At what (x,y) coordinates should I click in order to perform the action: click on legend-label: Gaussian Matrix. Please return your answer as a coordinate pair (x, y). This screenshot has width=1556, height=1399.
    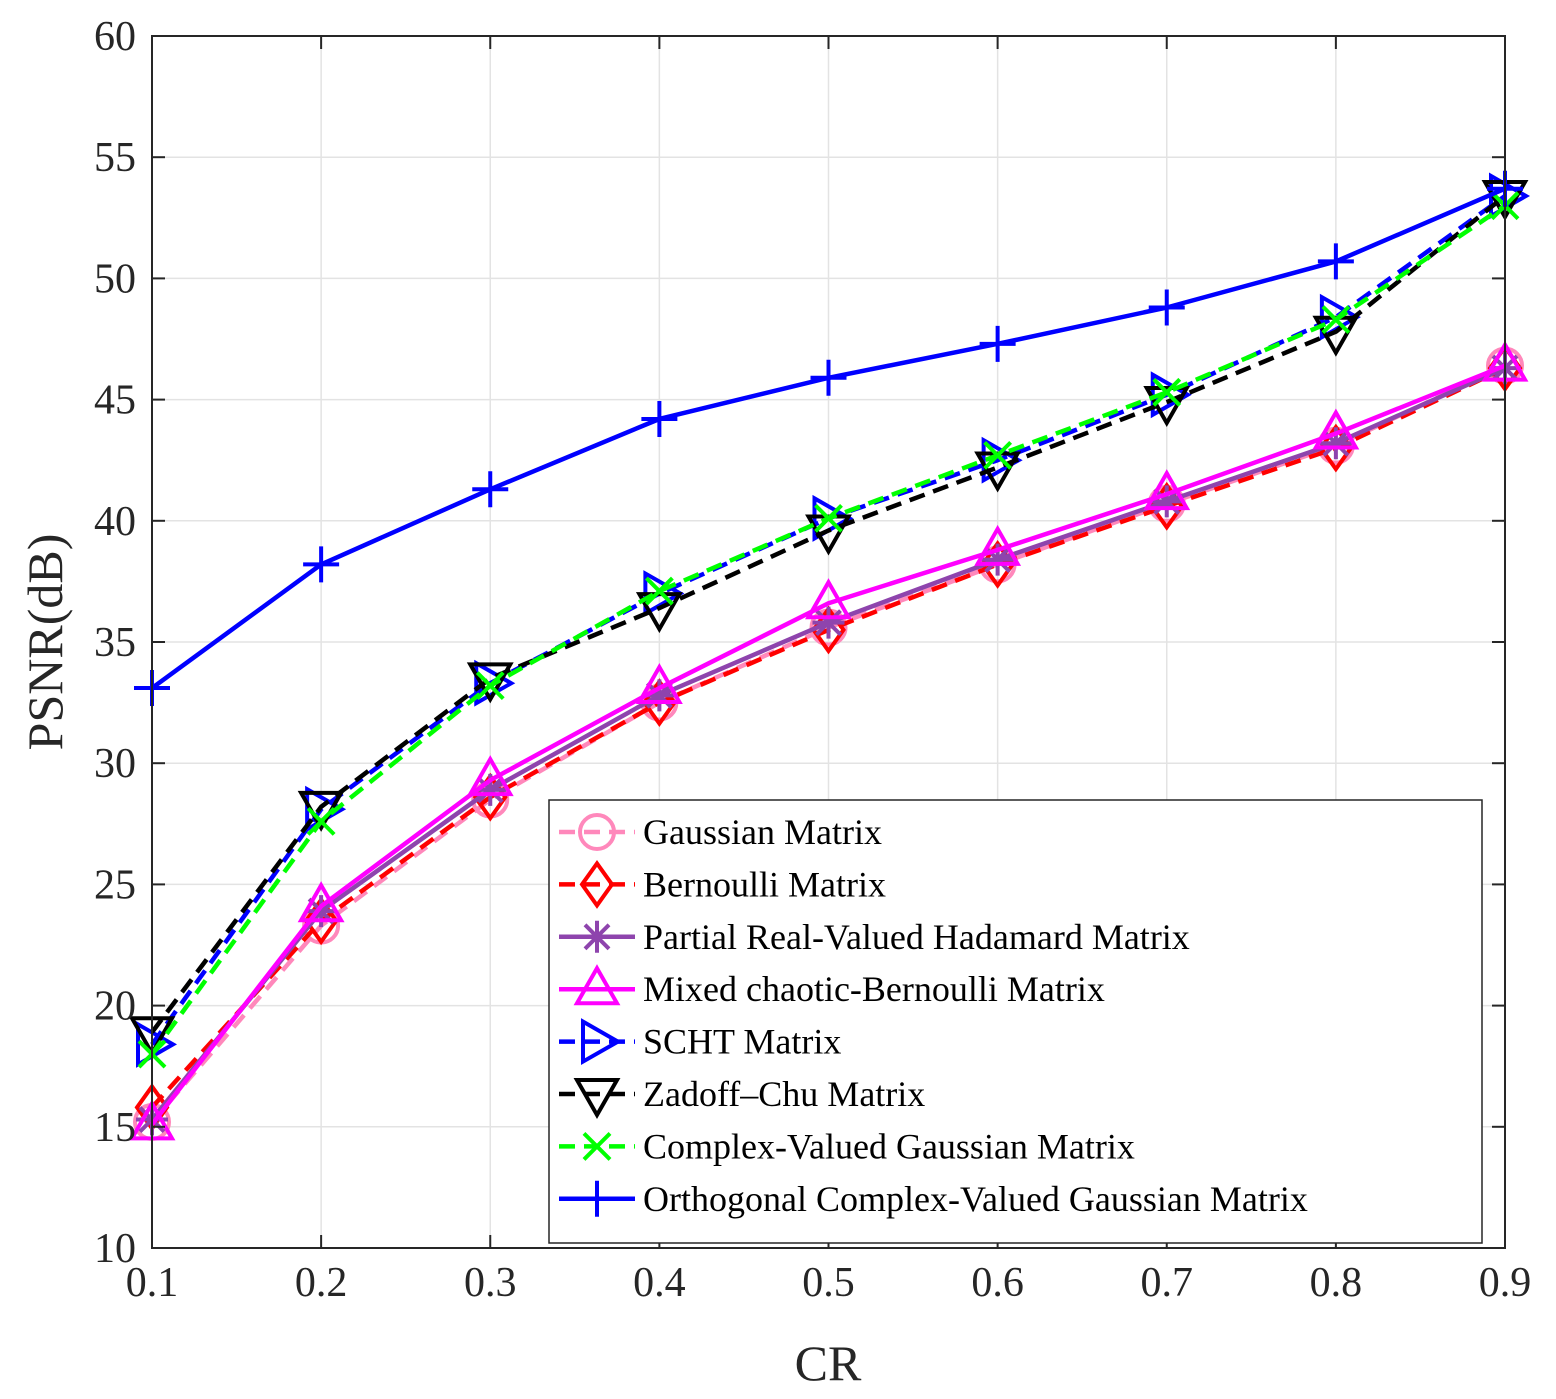
    Looking at the image, I should click on (762, 832).